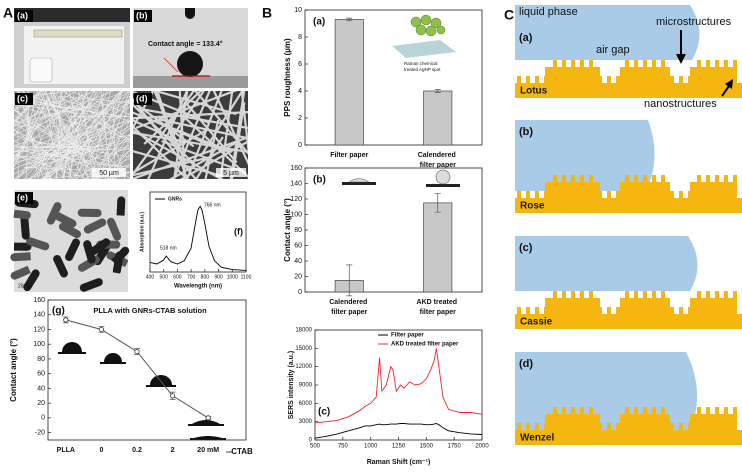  I want to click on x-tick-label: 400, so click(150, 277).